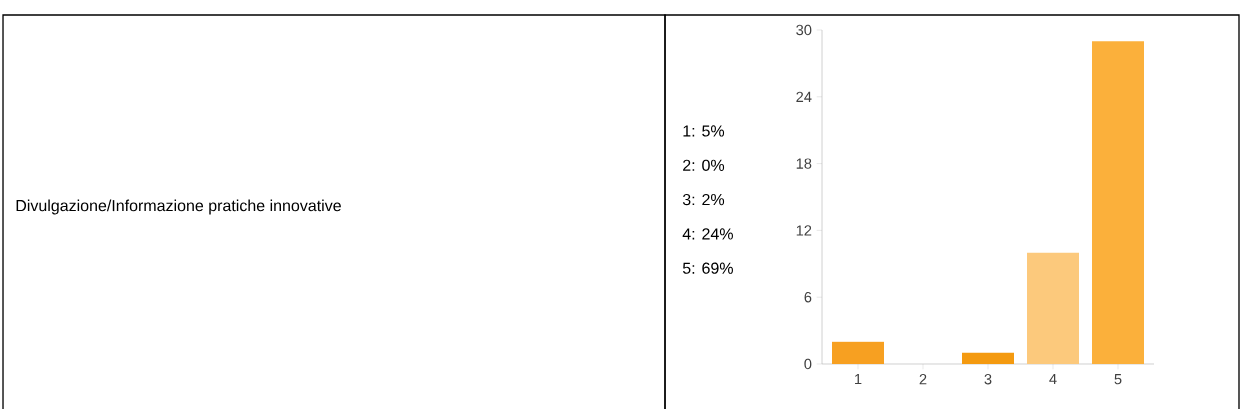  Describe the element at coordinates (804, 230) in the screenshot. I see `y-tick-label: 12` at that location.